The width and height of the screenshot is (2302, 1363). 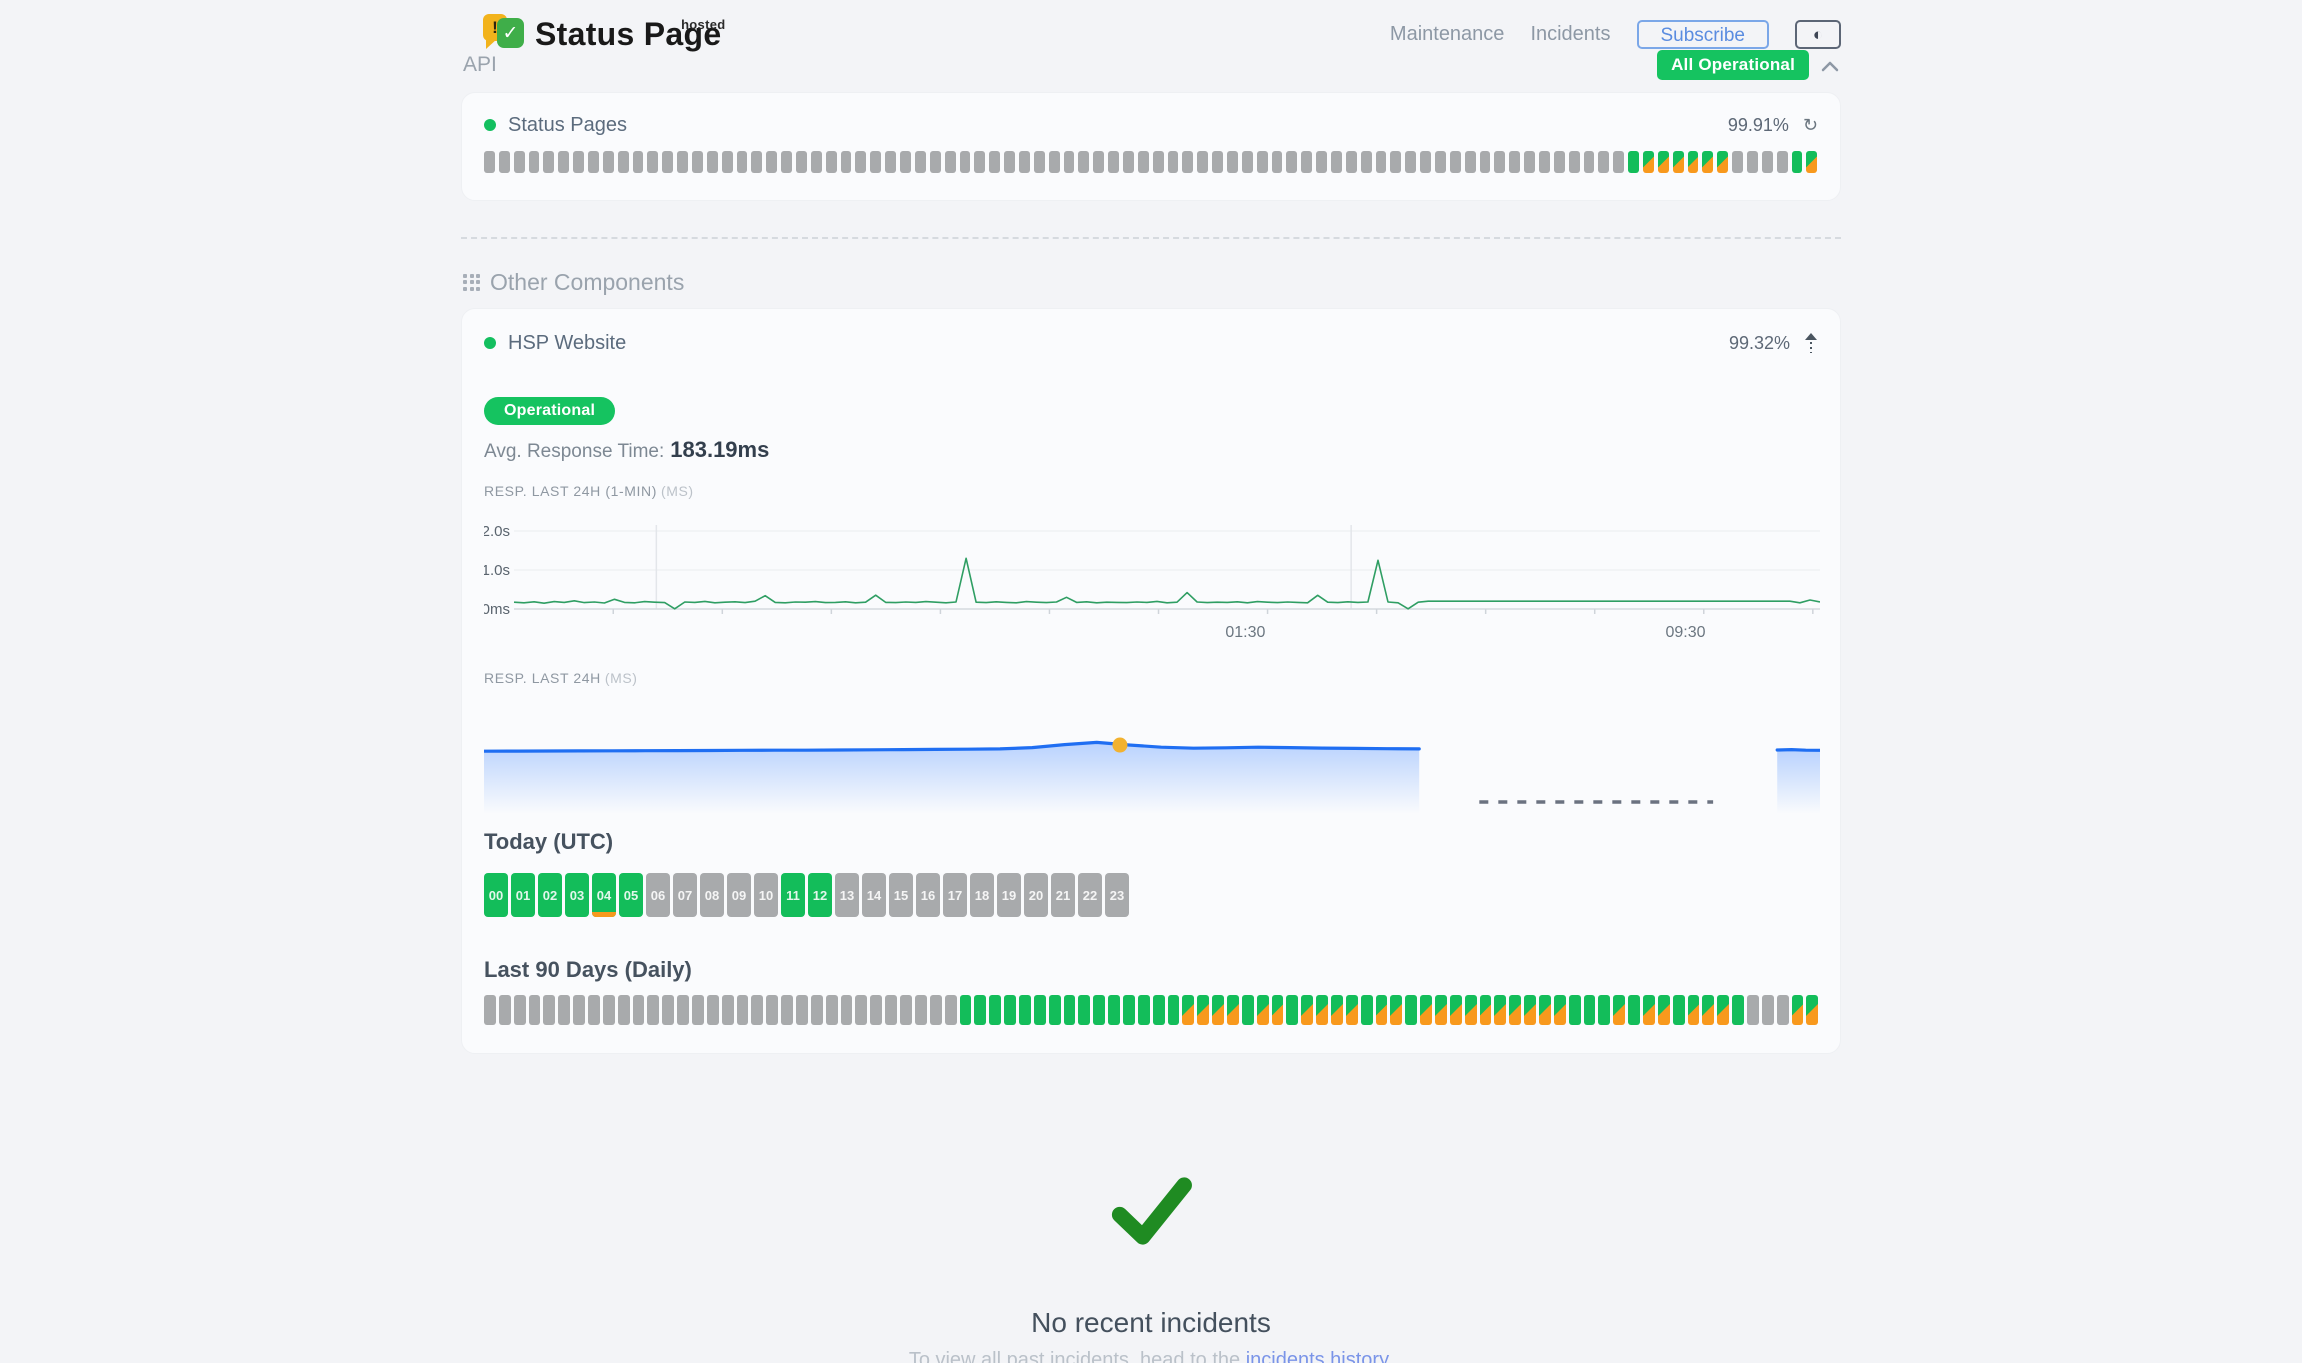 What do you see at coordinates (1151, 238) in the screenshot?
I see `dashed-separator` at bounding box center [1151, 238].